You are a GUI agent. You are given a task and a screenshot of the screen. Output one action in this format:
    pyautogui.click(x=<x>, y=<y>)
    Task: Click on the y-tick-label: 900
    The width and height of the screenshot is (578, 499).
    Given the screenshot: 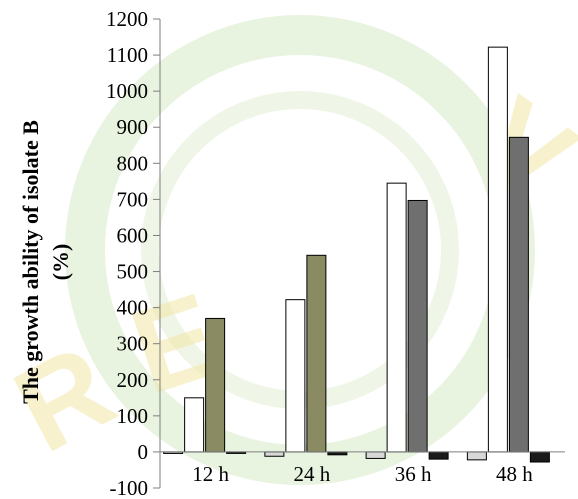 What is the action you would take?
    pyautogui.click(x=133, y=127)
    